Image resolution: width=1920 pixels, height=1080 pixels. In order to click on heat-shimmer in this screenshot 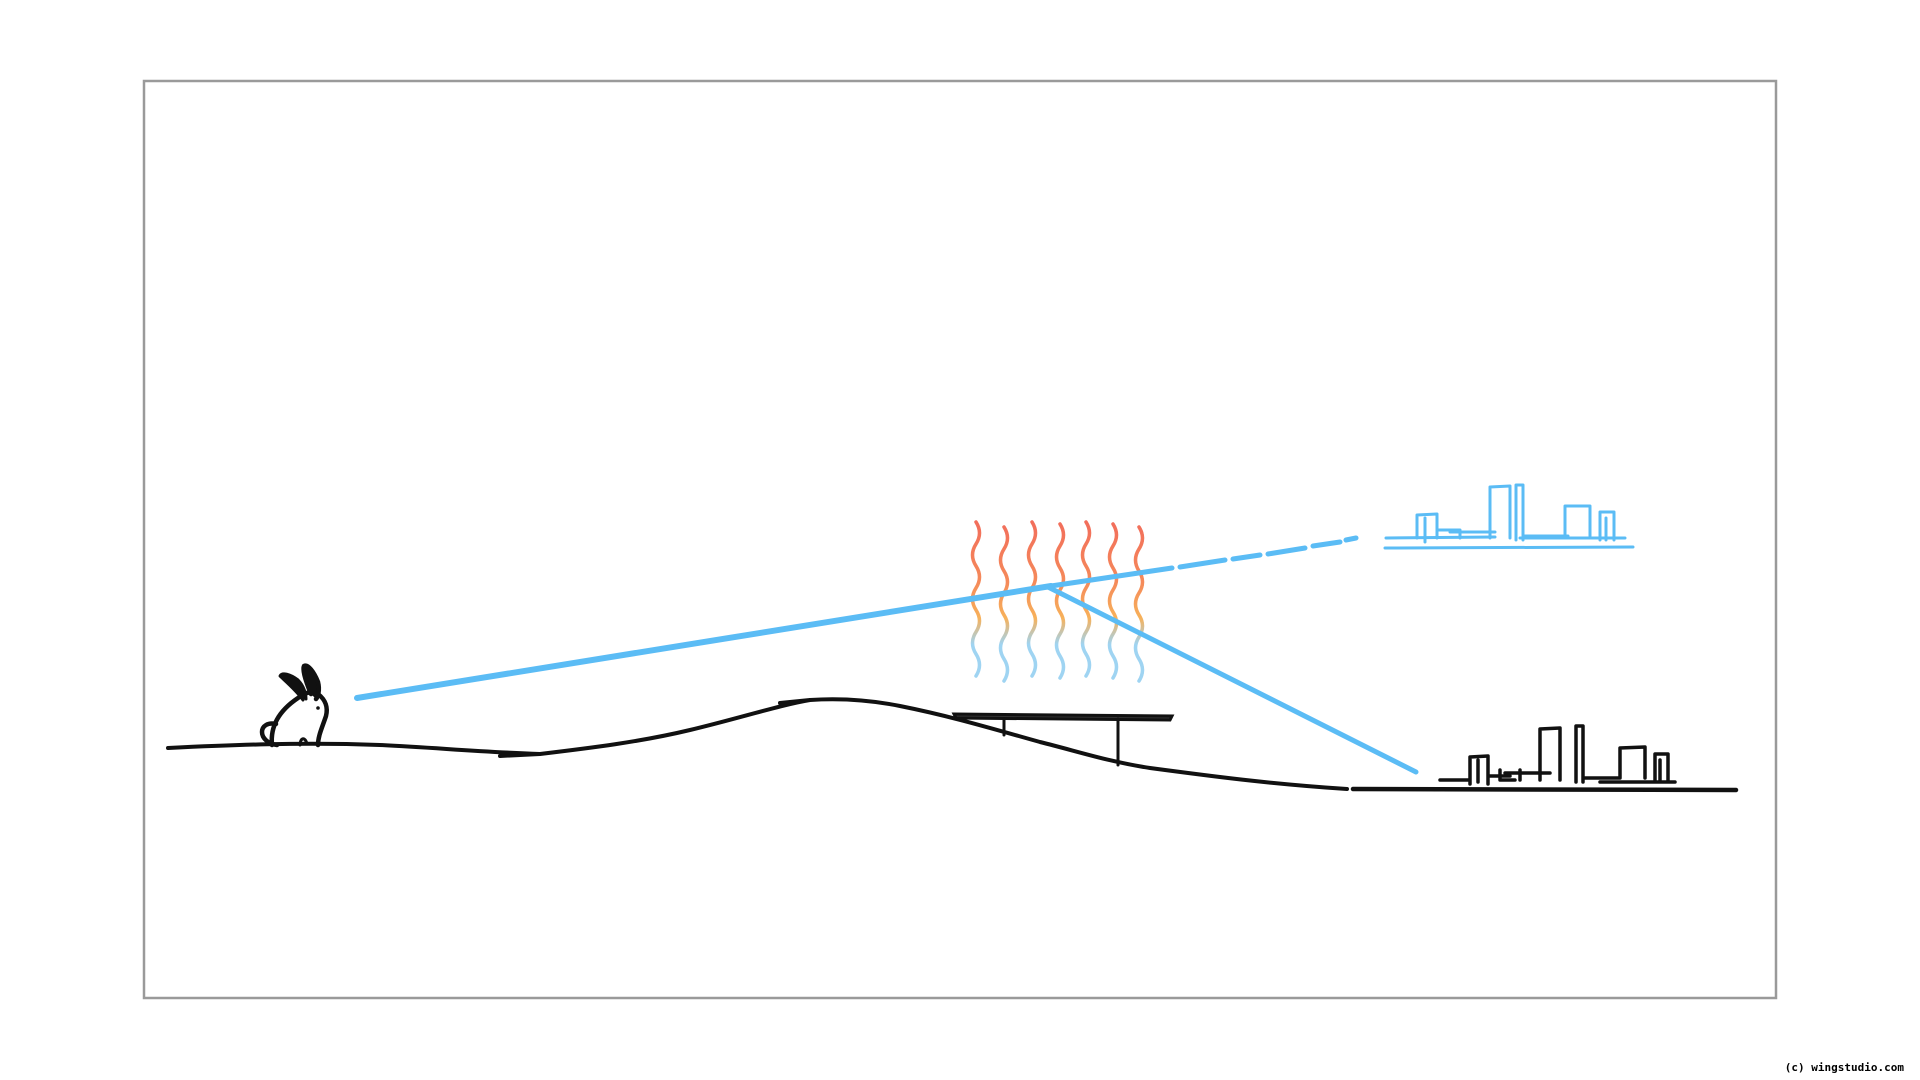, I will do `click(1057, 601)`.